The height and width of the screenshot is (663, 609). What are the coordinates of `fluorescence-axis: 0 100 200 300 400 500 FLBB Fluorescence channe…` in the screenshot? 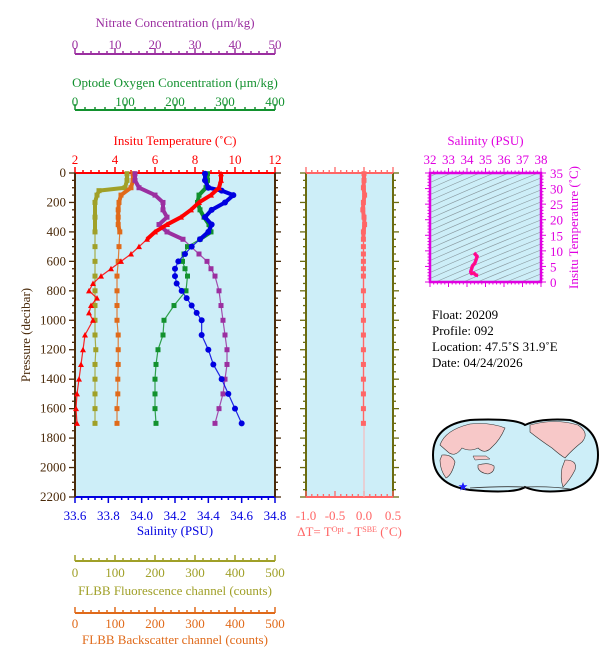 It's located at (178, 576).